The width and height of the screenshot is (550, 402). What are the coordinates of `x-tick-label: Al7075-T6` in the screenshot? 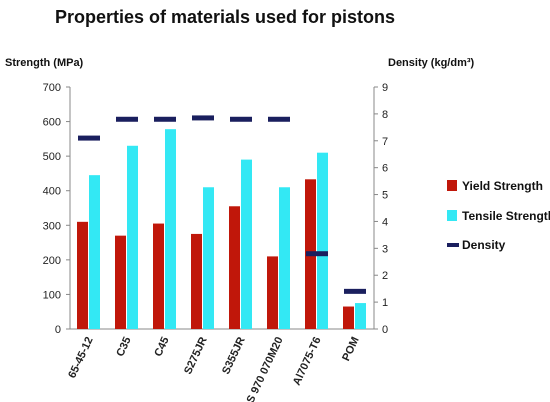 It's located at (307, 361).